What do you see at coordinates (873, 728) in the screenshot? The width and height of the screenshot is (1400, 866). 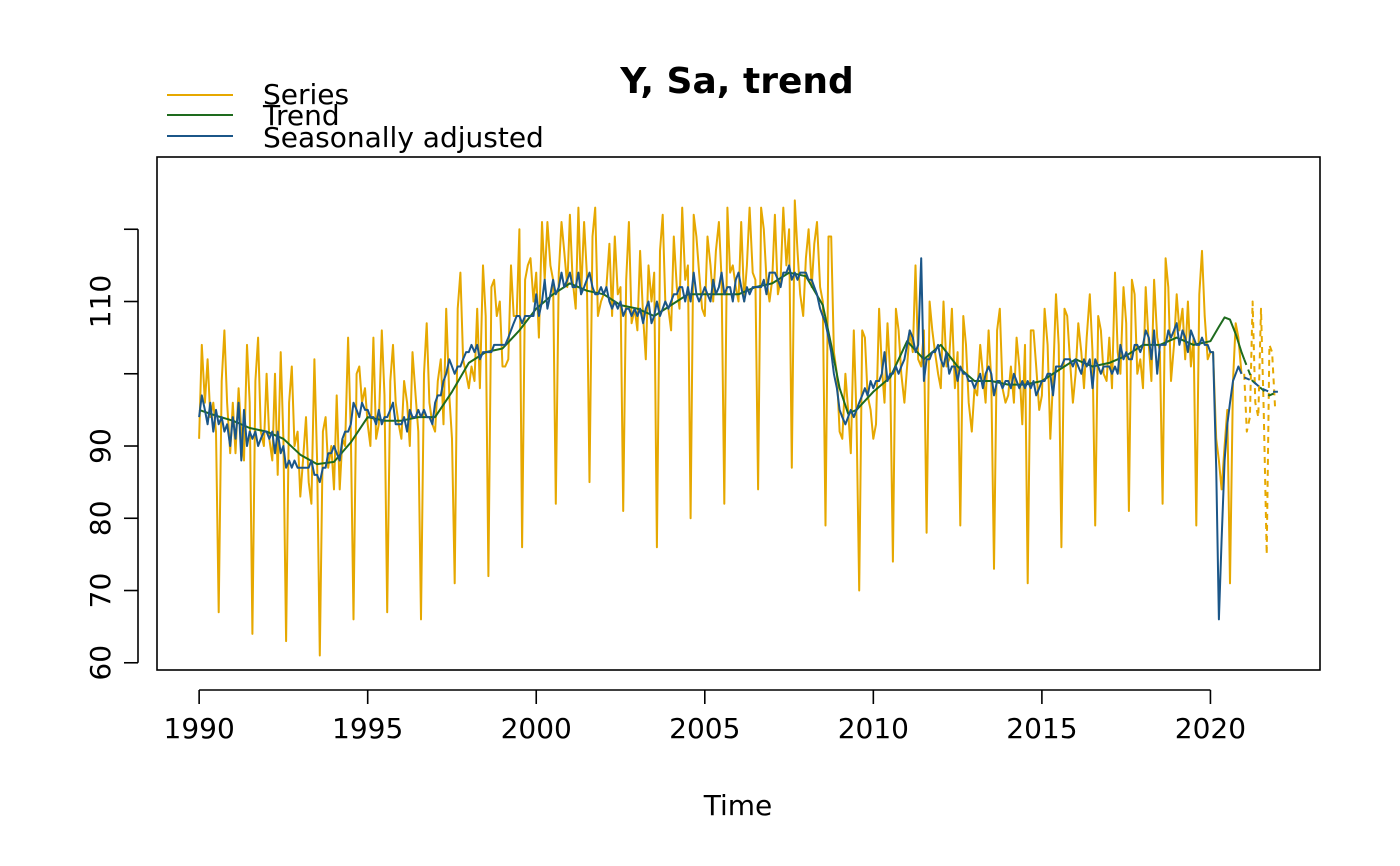 I see `x-tick-label: 2010` at bounding box center [873, 728].